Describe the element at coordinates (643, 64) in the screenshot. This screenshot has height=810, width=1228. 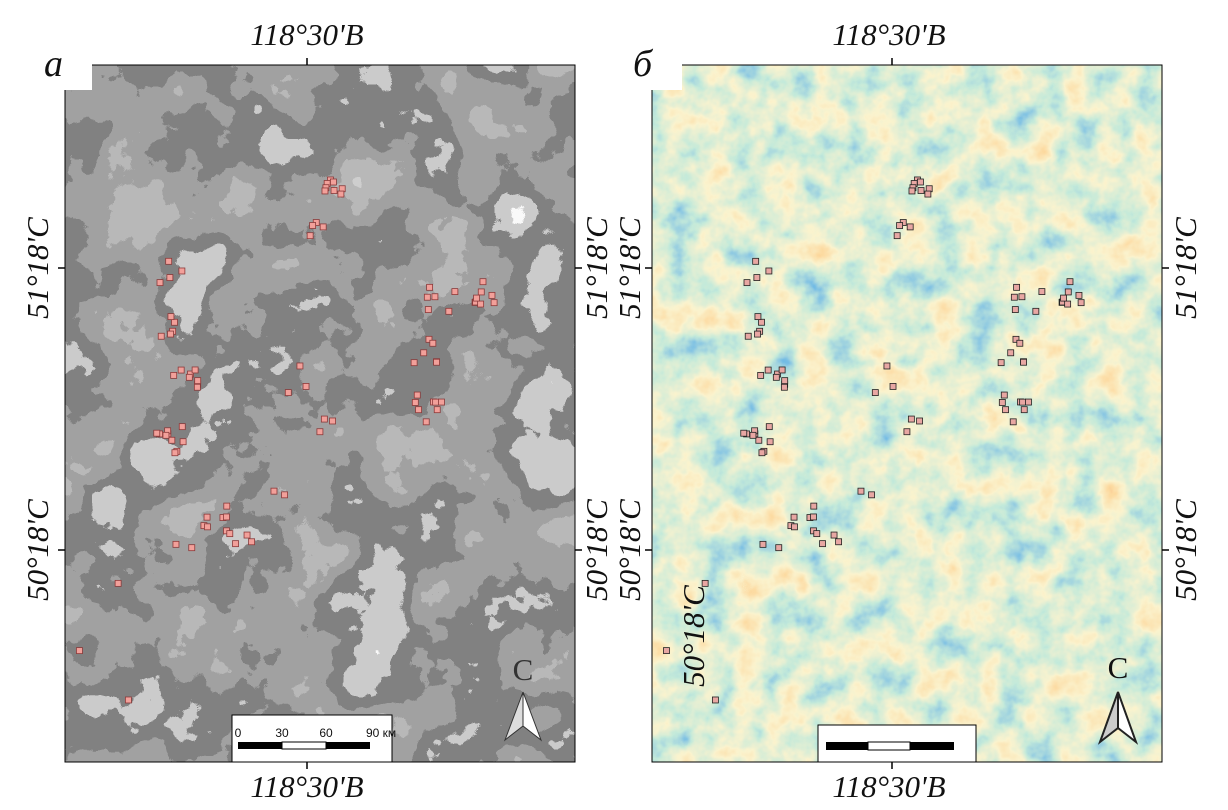
I see `panel-label: б` at that location.